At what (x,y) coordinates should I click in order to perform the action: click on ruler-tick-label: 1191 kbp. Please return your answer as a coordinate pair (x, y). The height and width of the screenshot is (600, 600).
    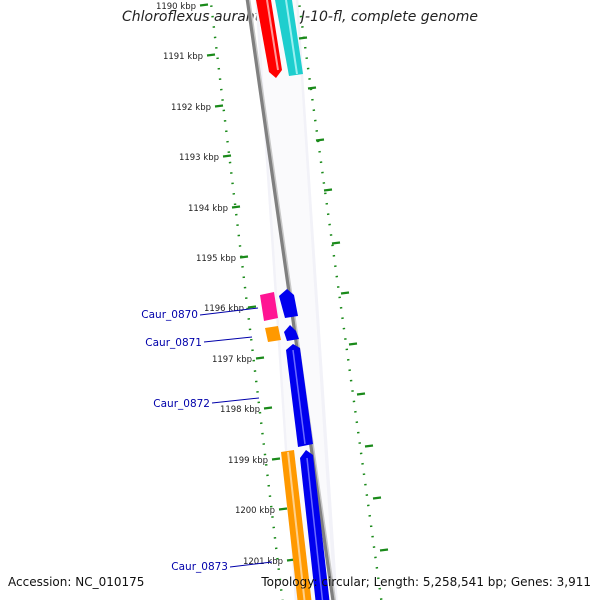
    Looking at the image, I should click on (183, 57).